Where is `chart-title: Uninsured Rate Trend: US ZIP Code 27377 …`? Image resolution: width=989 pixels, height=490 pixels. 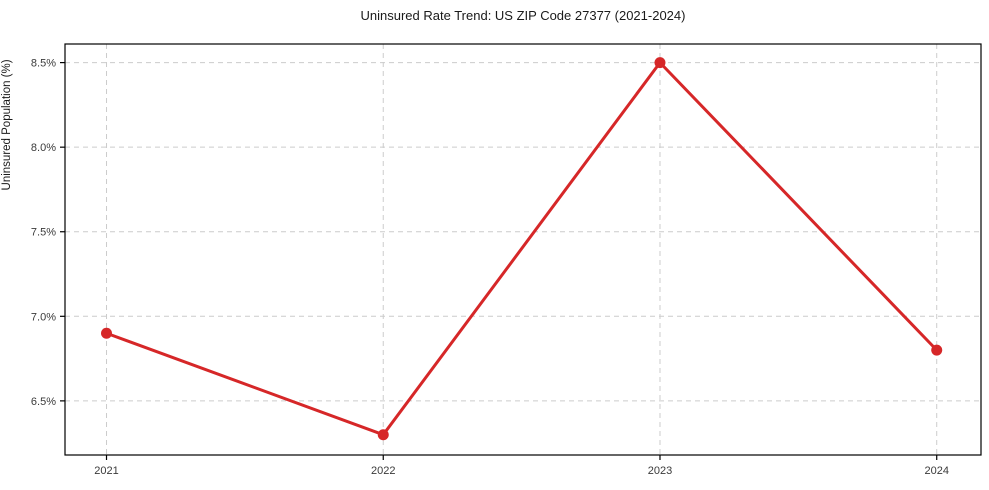 chart-title: Uninsured Rate Trend: US ZIP Code 27377 … is located at coordinates (523, 15).